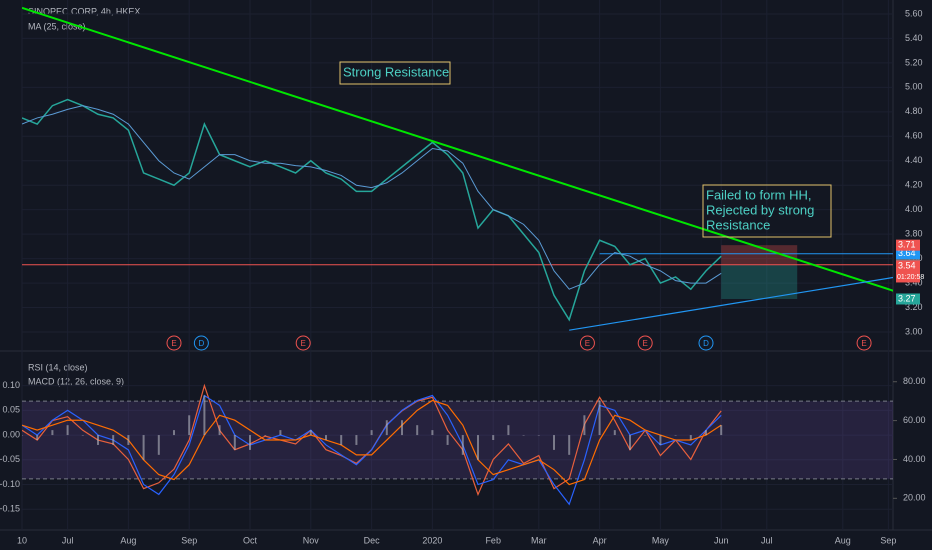  I want to click on x-tick-label: Jul, so click(68, 540).